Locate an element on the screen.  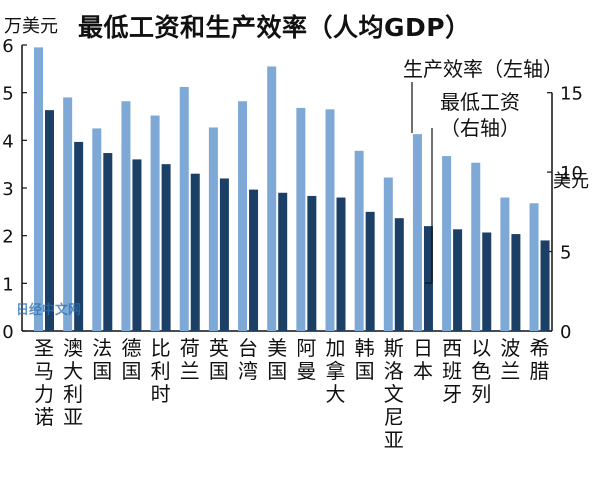
category-label: 比利时 is located at coordinates (161, 371).